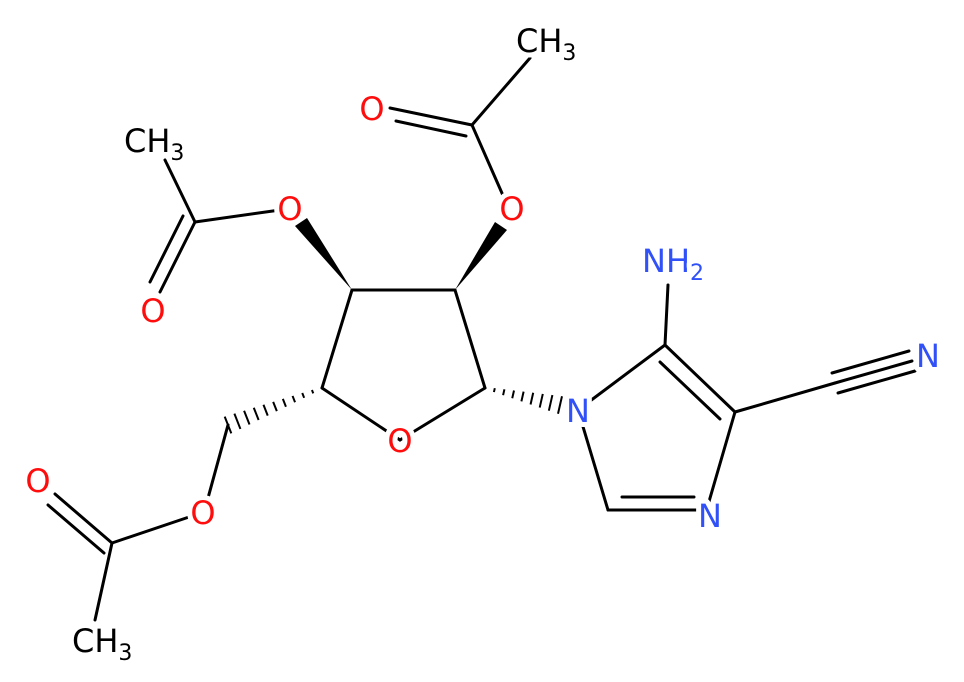 This screenshot has height=682, width=964. Describe the element at coordinates (673, 264) in the screenshot. I see `atom-label: NH2` at that location.